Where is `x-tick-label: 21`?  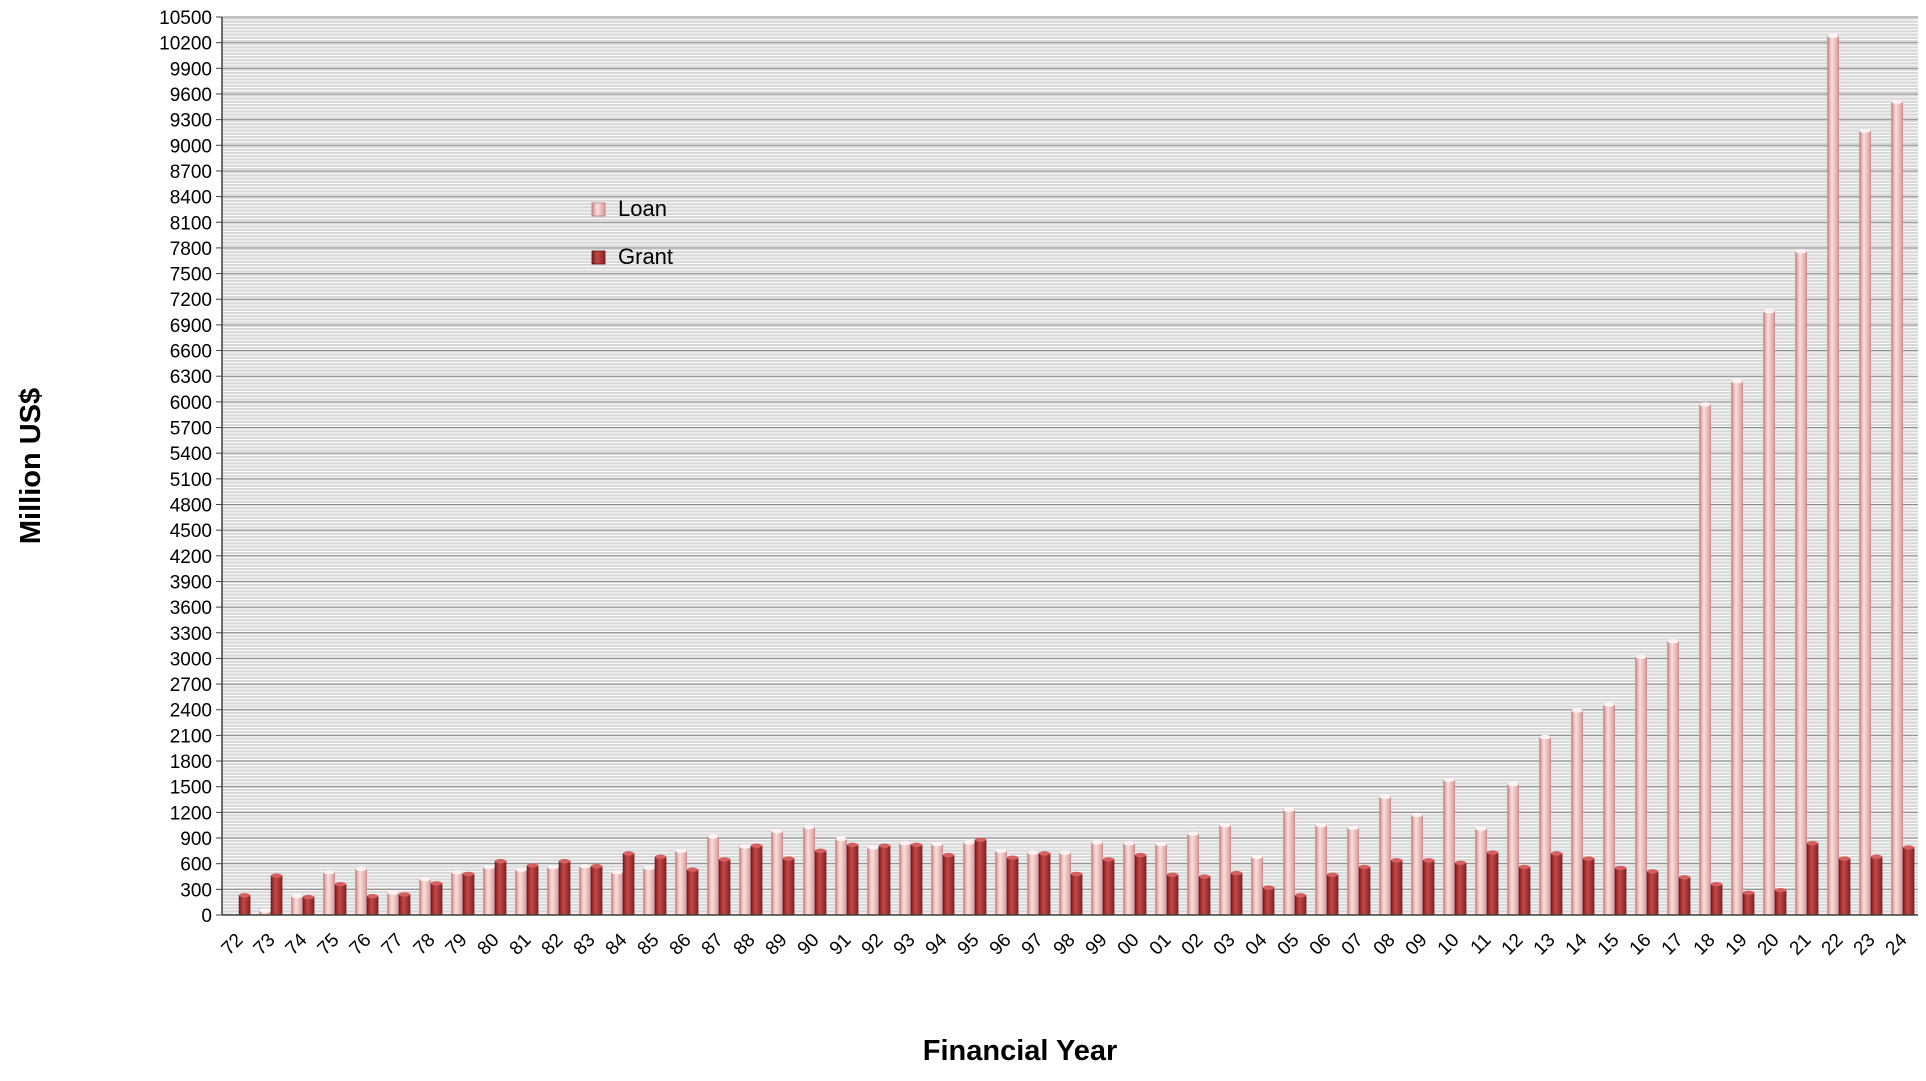 x-tick-label: 21 is located at coordinates (1801, 945).